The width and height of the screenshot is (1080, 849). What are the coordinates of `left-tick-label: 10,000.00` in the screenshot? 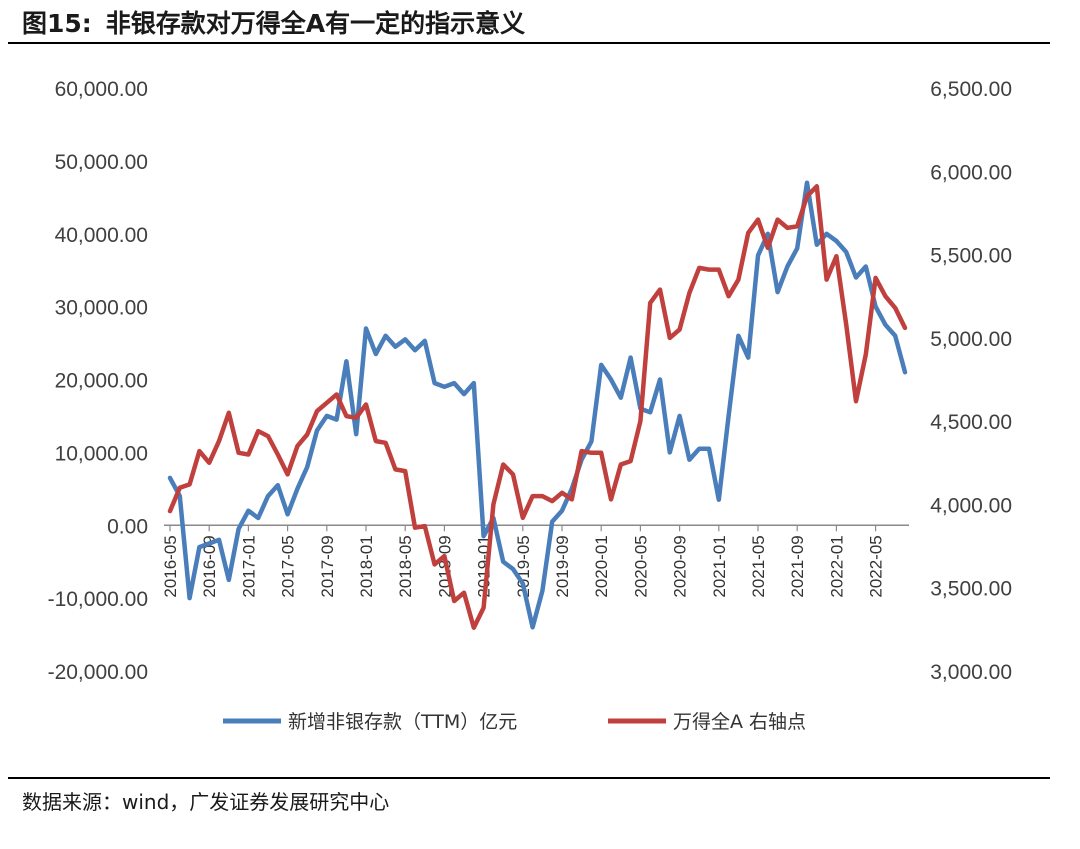 It's located at (101, 453).